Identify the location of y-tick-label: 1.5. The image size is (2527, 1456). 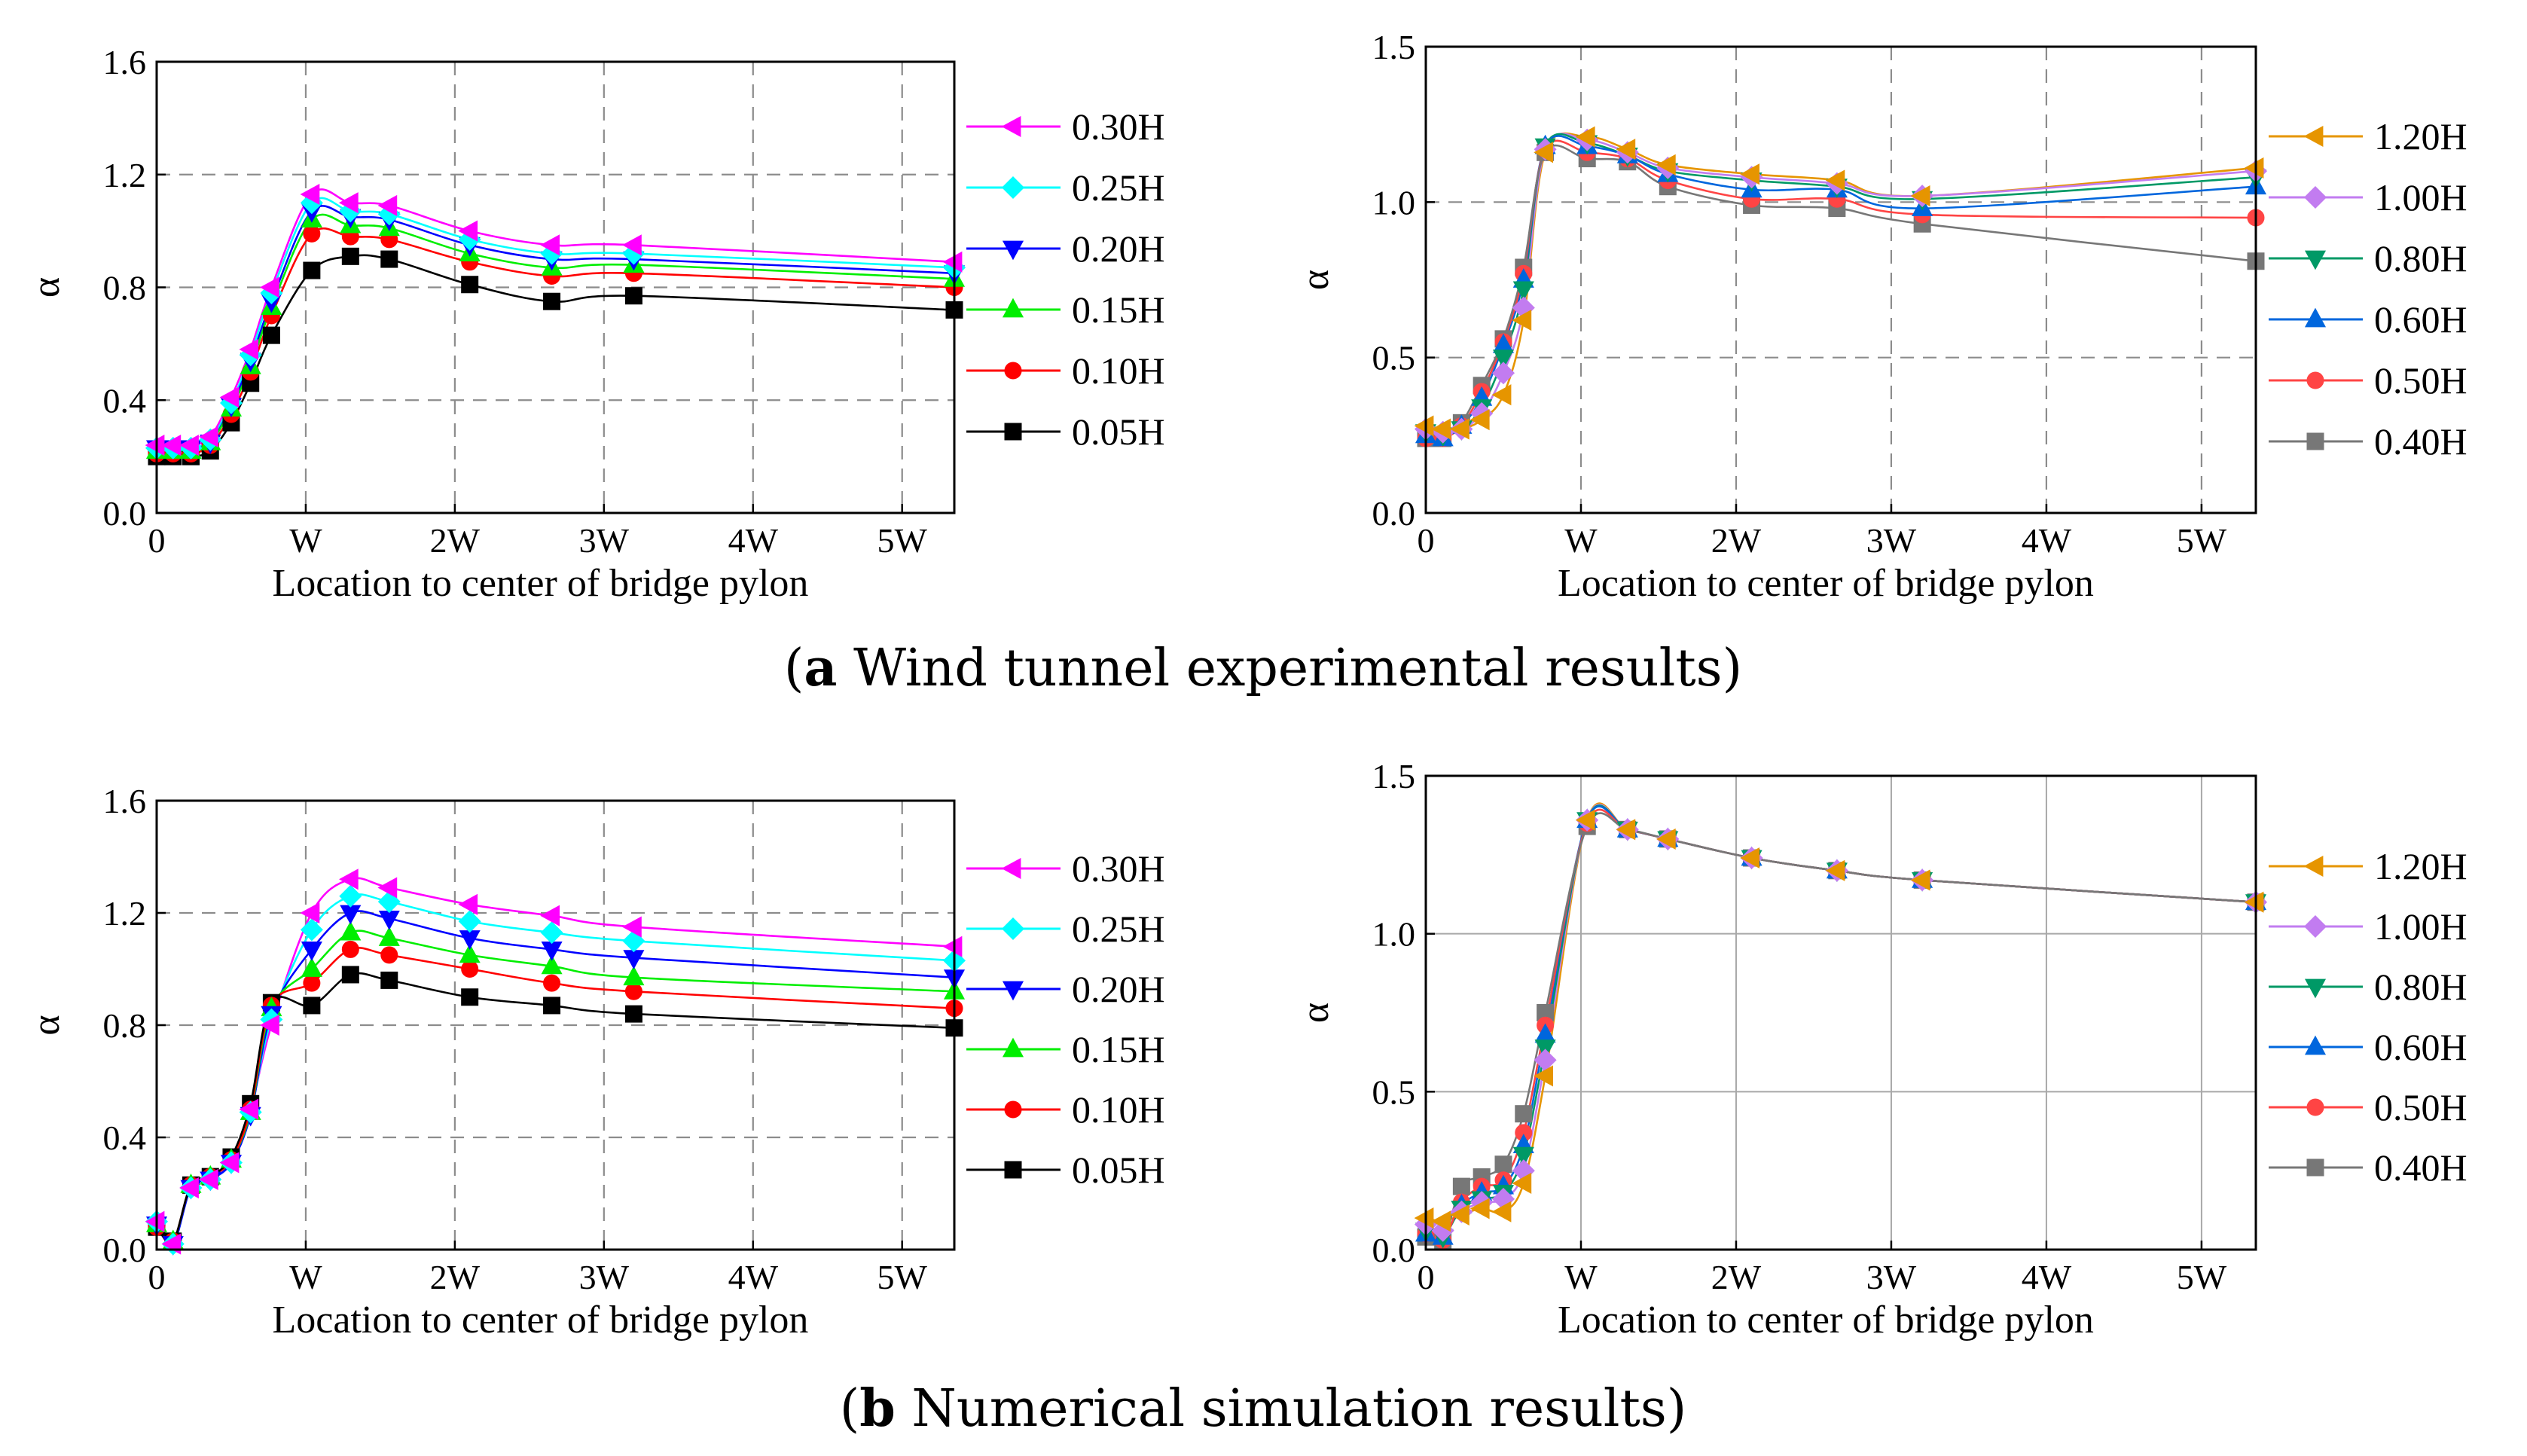
(1394, 776).